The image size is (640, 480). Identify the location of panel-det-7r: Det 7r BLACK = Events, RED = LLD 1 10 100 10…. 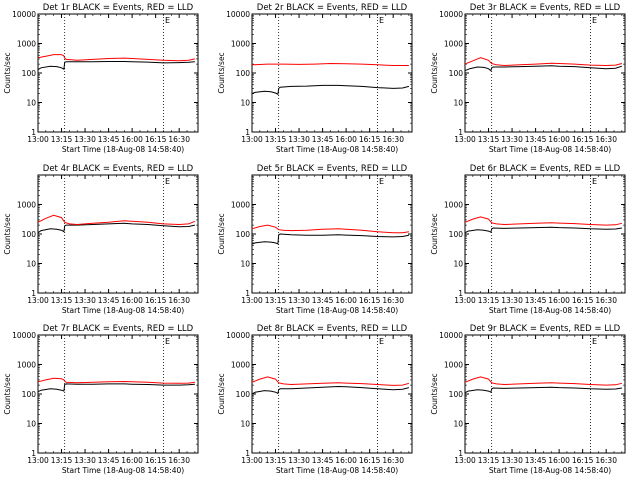
(101, 399).